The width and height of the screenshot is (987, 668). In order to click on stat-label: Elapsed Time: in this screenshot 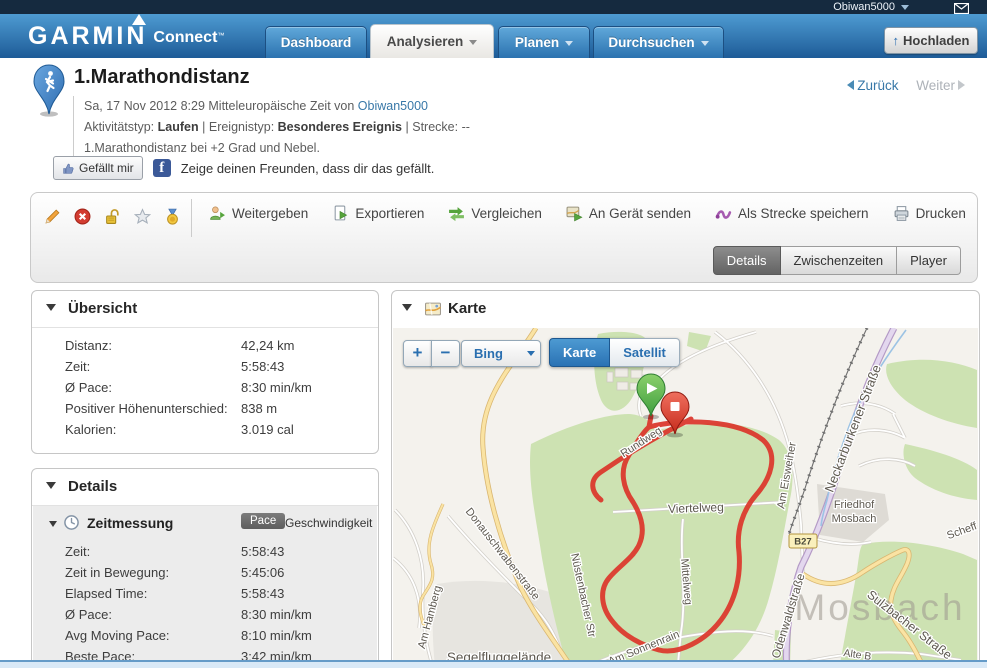, I will do `click(106, 593)`.